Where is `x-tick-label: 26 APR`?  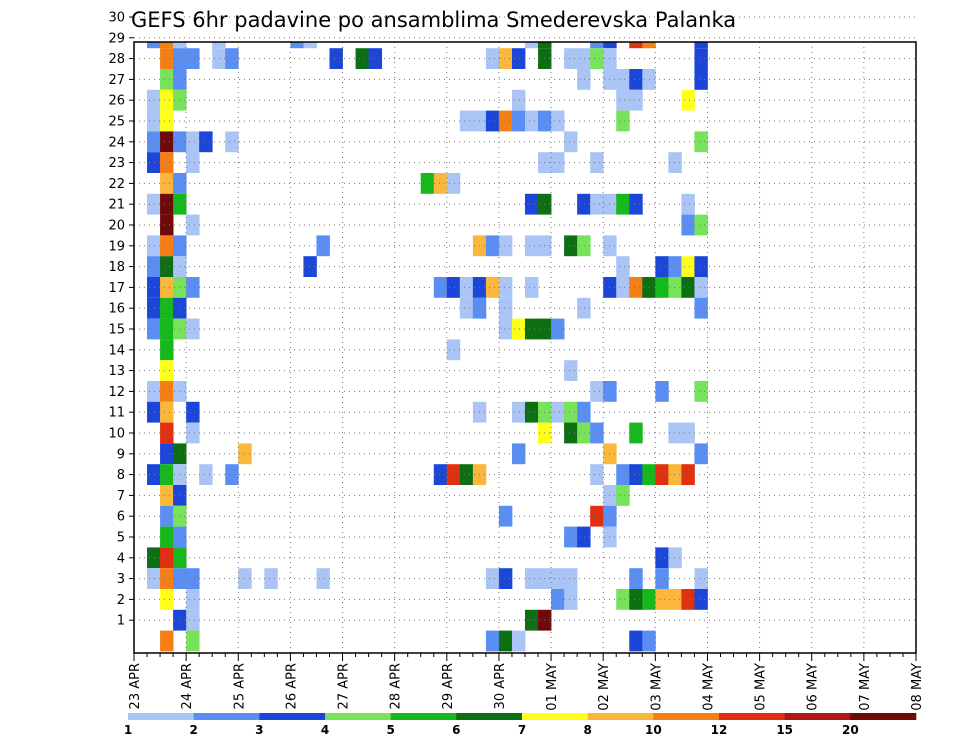 x-tick-label: 26 APR is located at coordinates (291, 686).